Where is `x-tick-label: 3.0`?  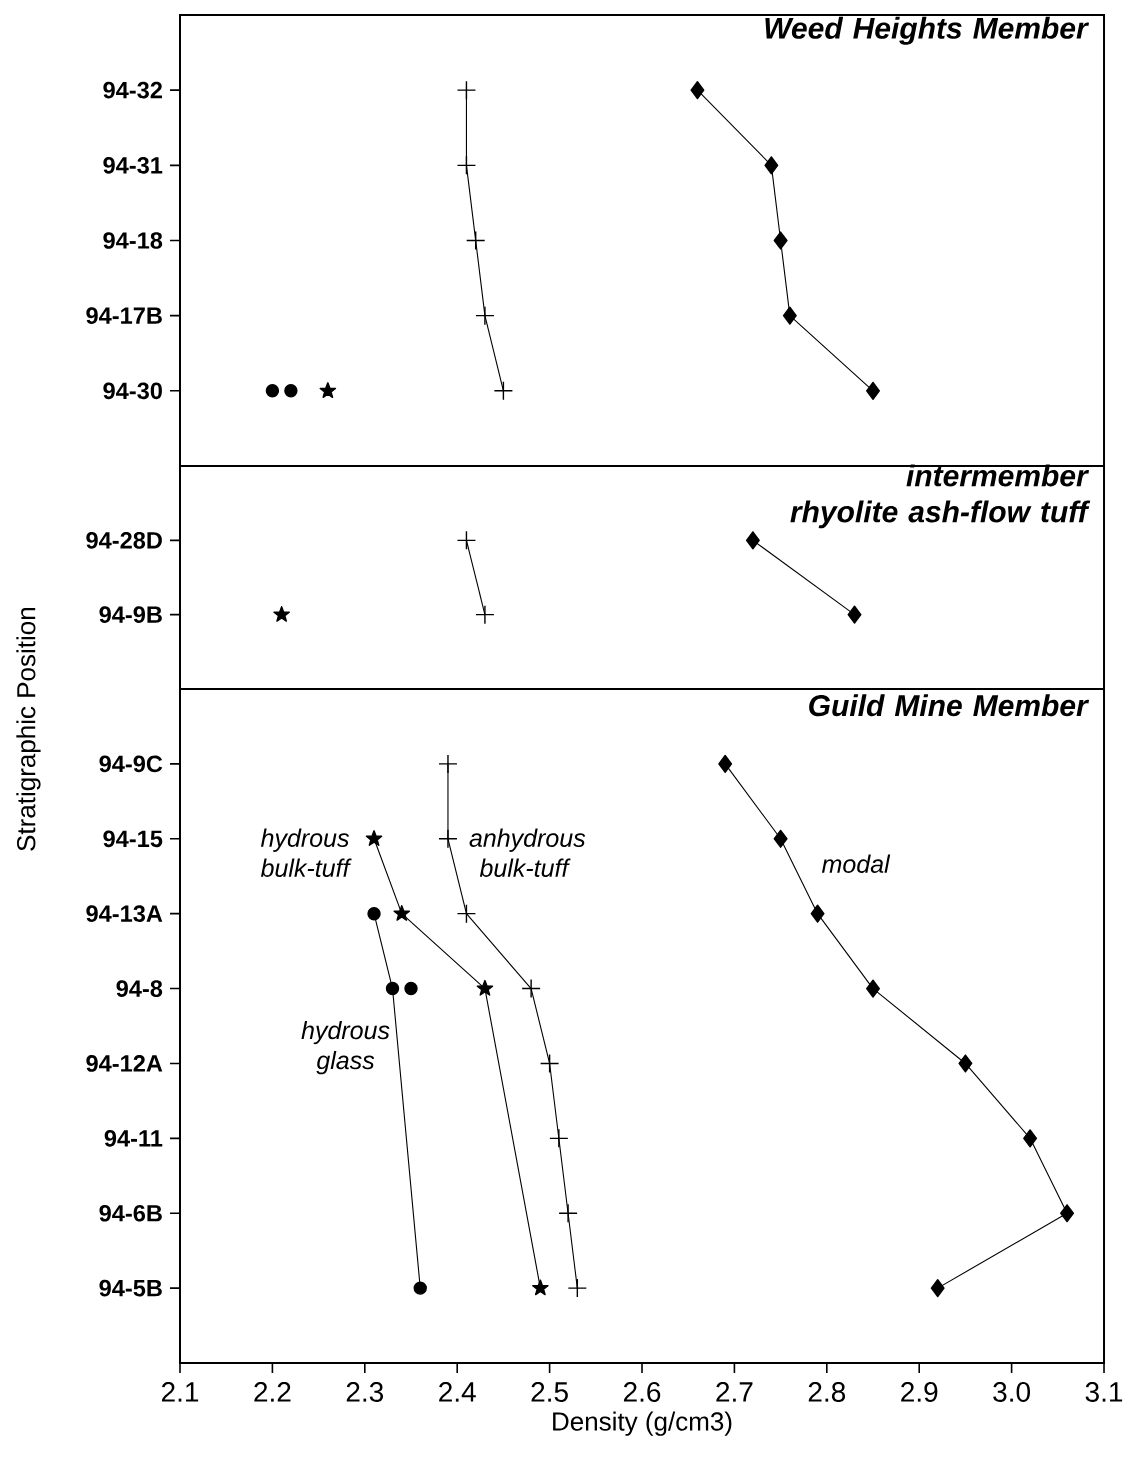 x-tick-label: 3.0 is located at coordinates (1011, 1392).